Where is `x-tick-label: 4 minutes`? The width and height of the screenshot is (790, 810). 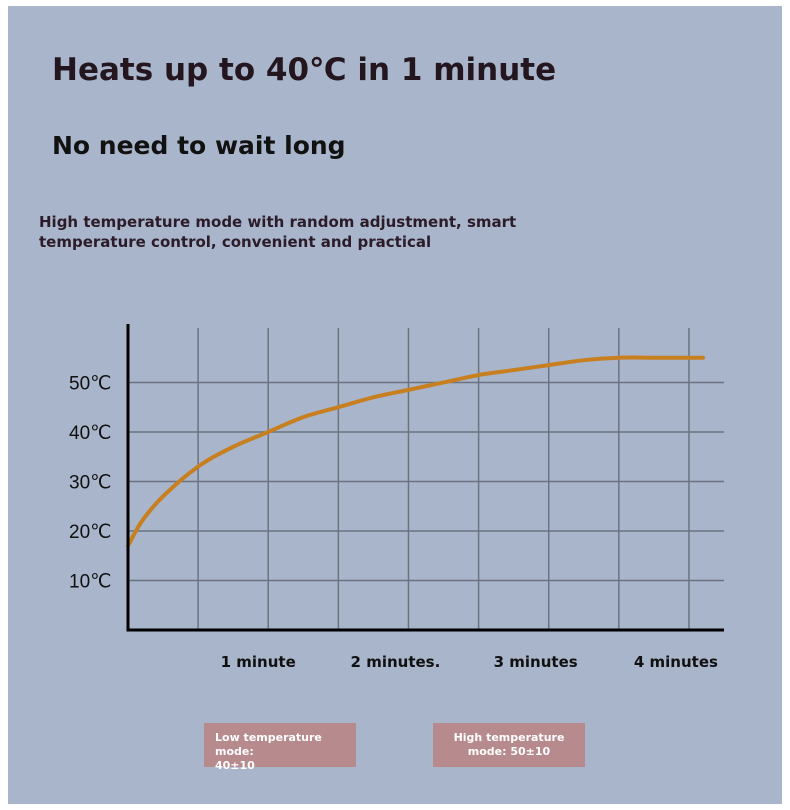 x-tick-label: 4 minutes is located at coordinates (676, 662).